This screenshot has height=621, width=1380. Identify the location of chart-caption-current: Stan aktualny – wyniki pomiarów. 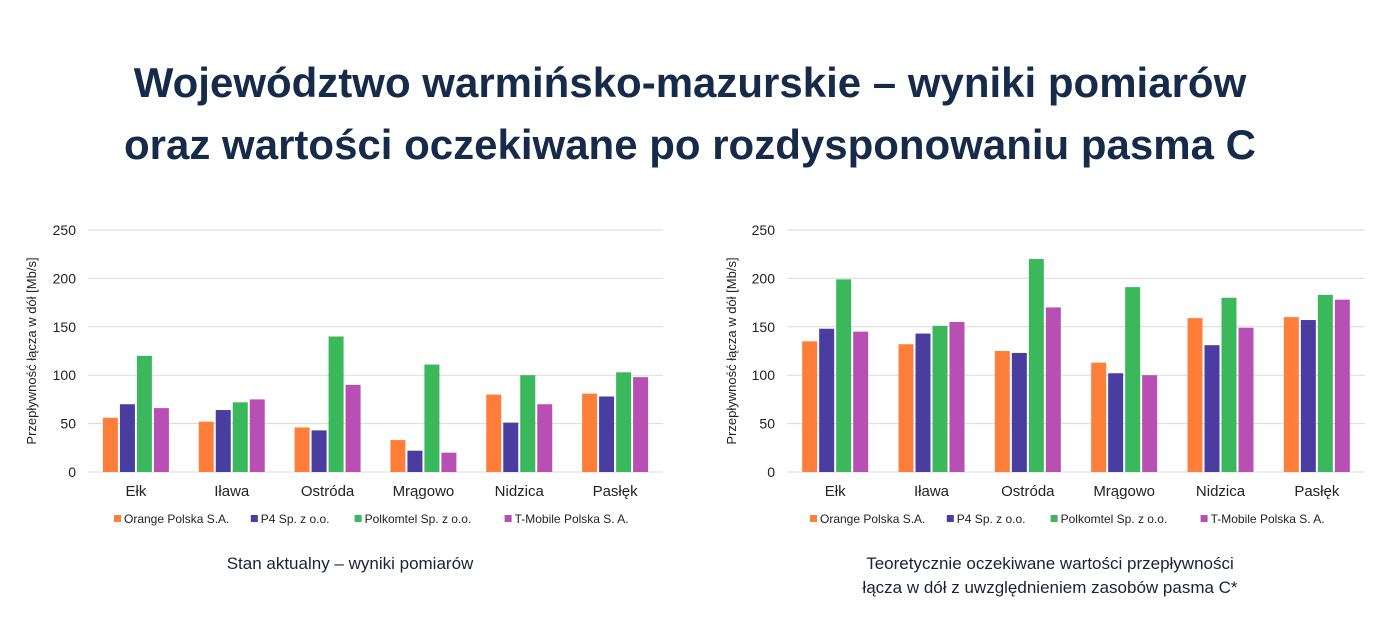
(350, 564).